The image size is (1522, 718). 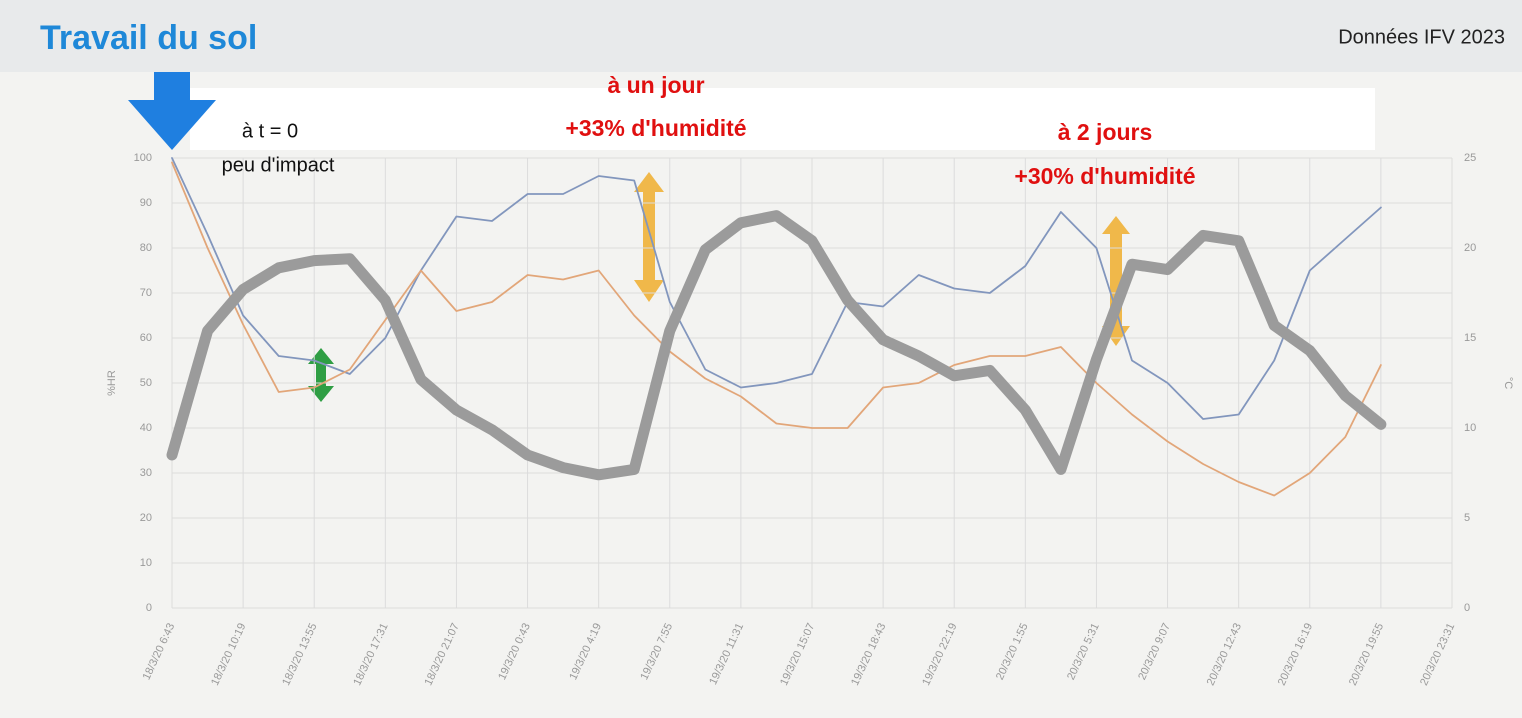 What do you see at coordinates (172, 111) in the screenshot?
I see `blue-arrow` at bounding box center [172, 111].